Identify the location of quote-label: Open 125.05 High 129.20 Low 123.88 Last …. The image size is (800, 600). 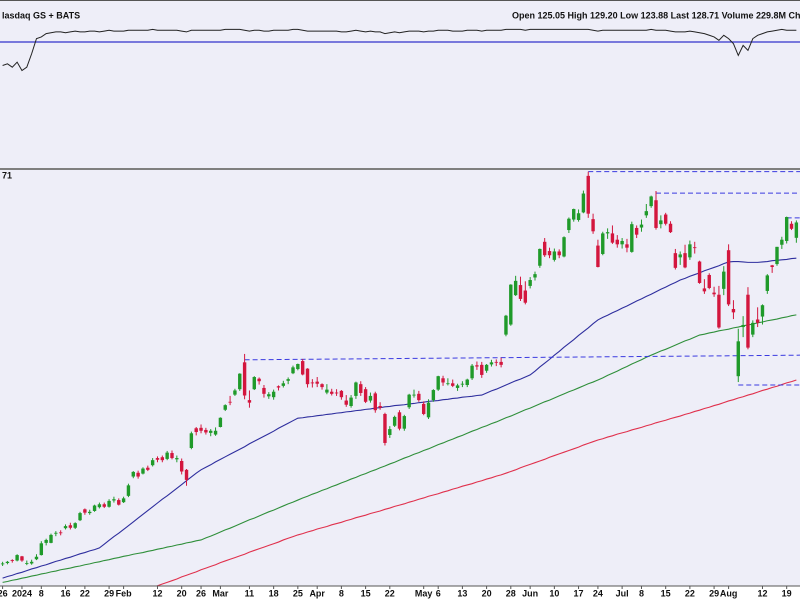
(656, 15).